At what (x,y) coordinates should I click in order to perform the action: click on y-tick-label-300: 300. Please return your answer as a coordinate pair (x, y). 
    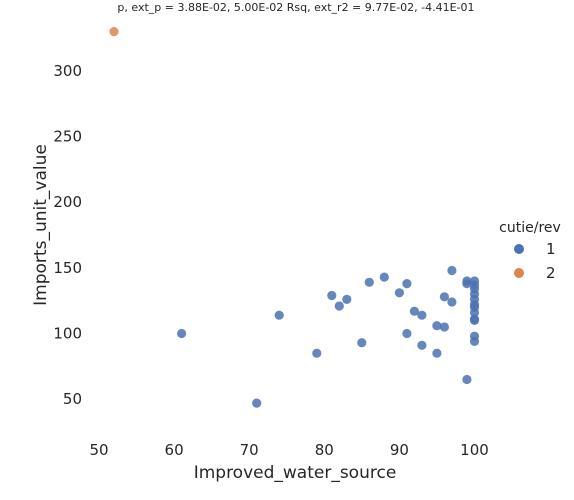
    Looking at the image, I should click on (67, 71).